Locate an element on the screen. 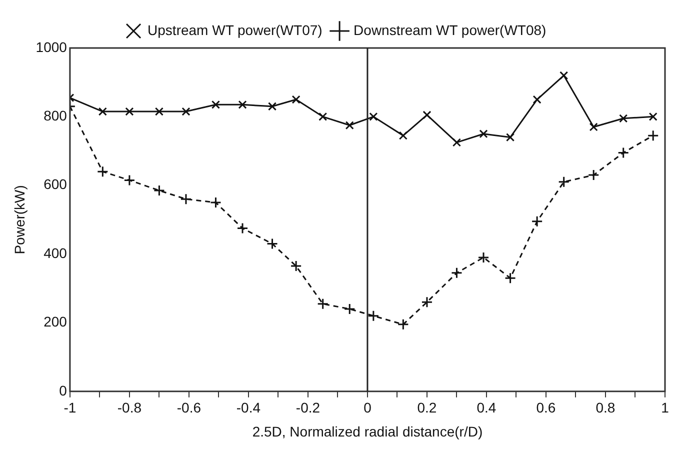 The image size is (683, 453). y-tick-label: 800 is located at coordinates (56, 116).